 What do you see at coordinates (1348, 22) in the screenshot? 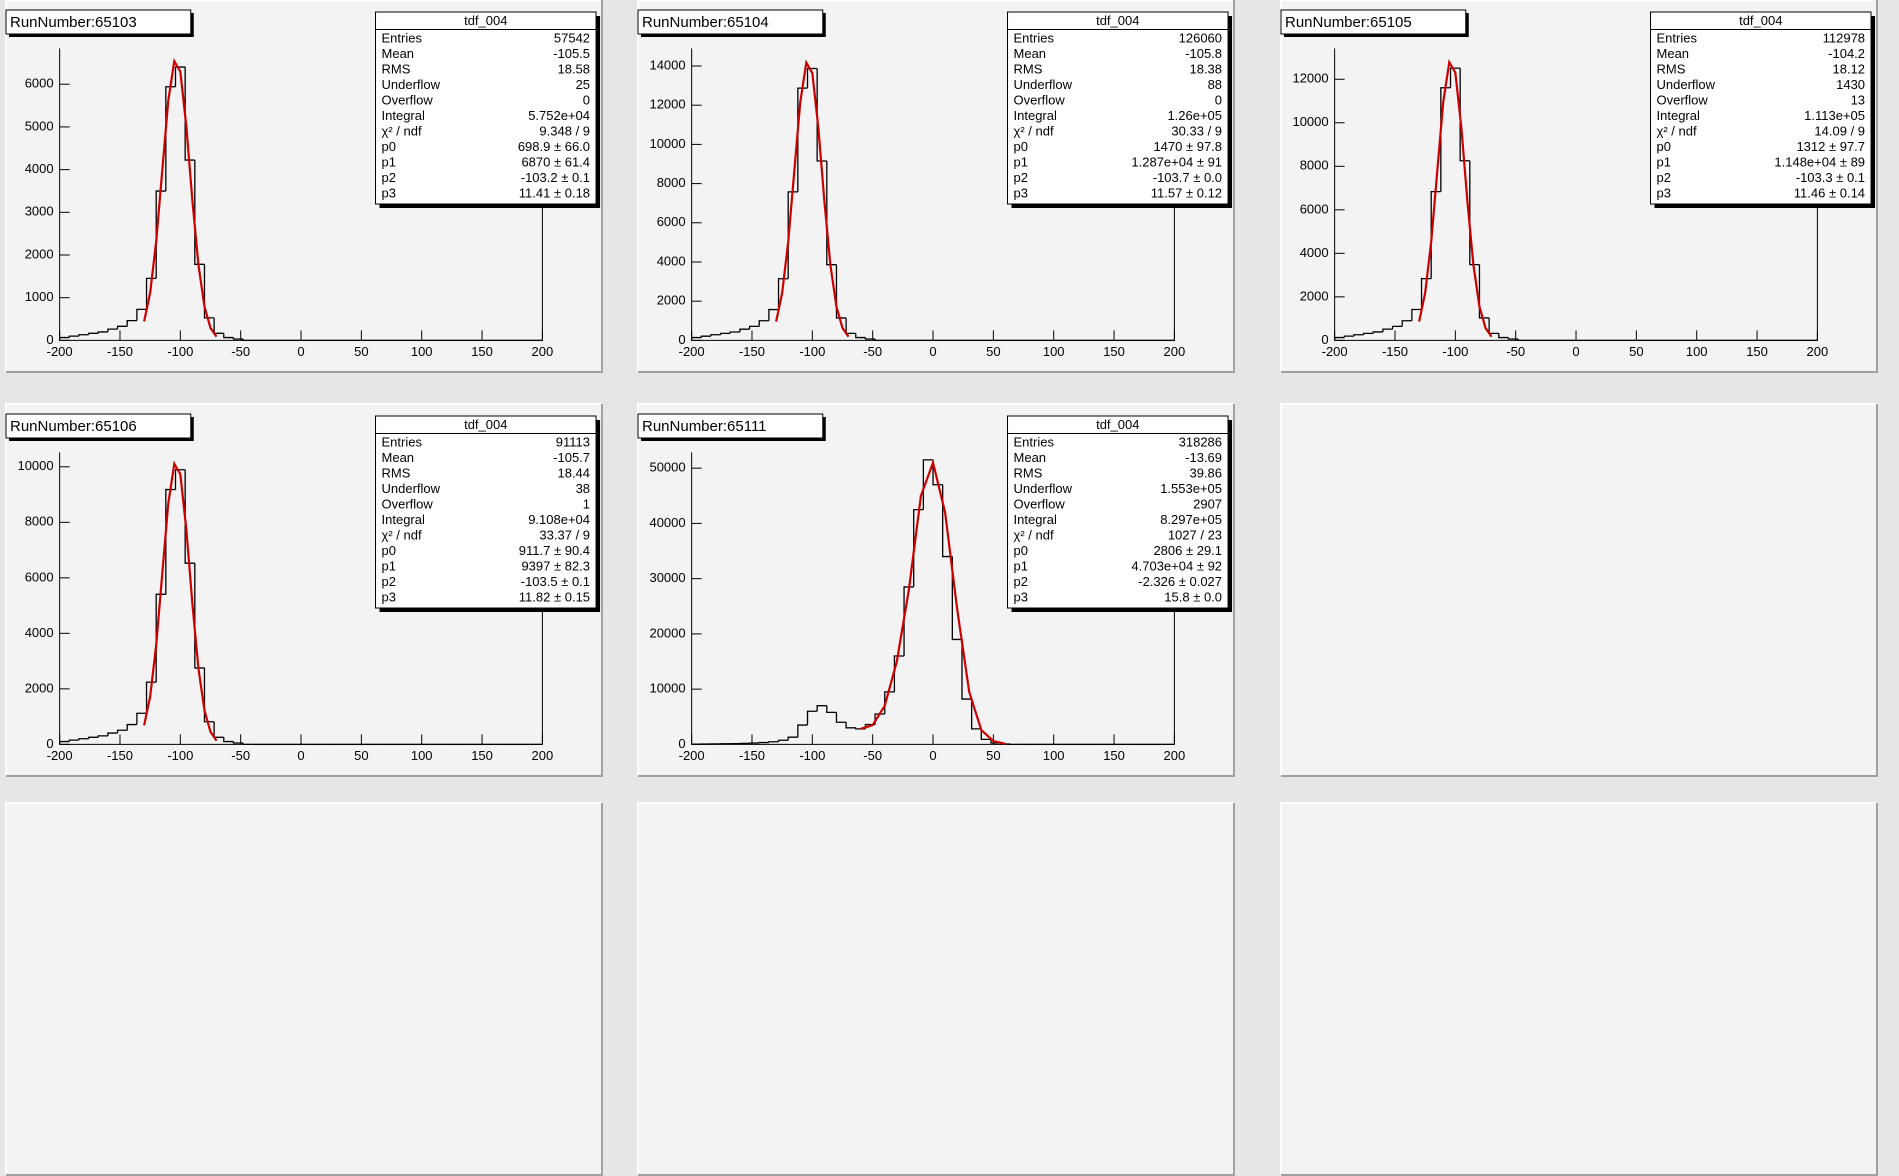
I see `chart-title: RunNumber:65105` at bounding box center [1348, 22].